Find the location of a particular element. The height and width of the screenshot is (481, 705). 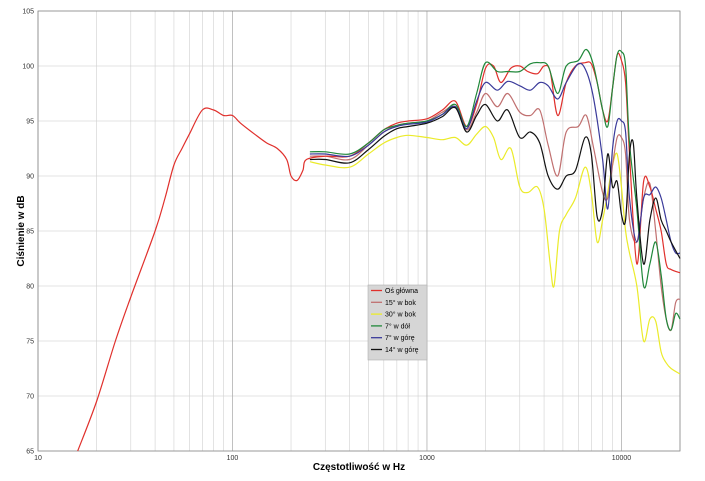

y-axis-title: Ciśnienie w dB is located at coordinates (21, 230).